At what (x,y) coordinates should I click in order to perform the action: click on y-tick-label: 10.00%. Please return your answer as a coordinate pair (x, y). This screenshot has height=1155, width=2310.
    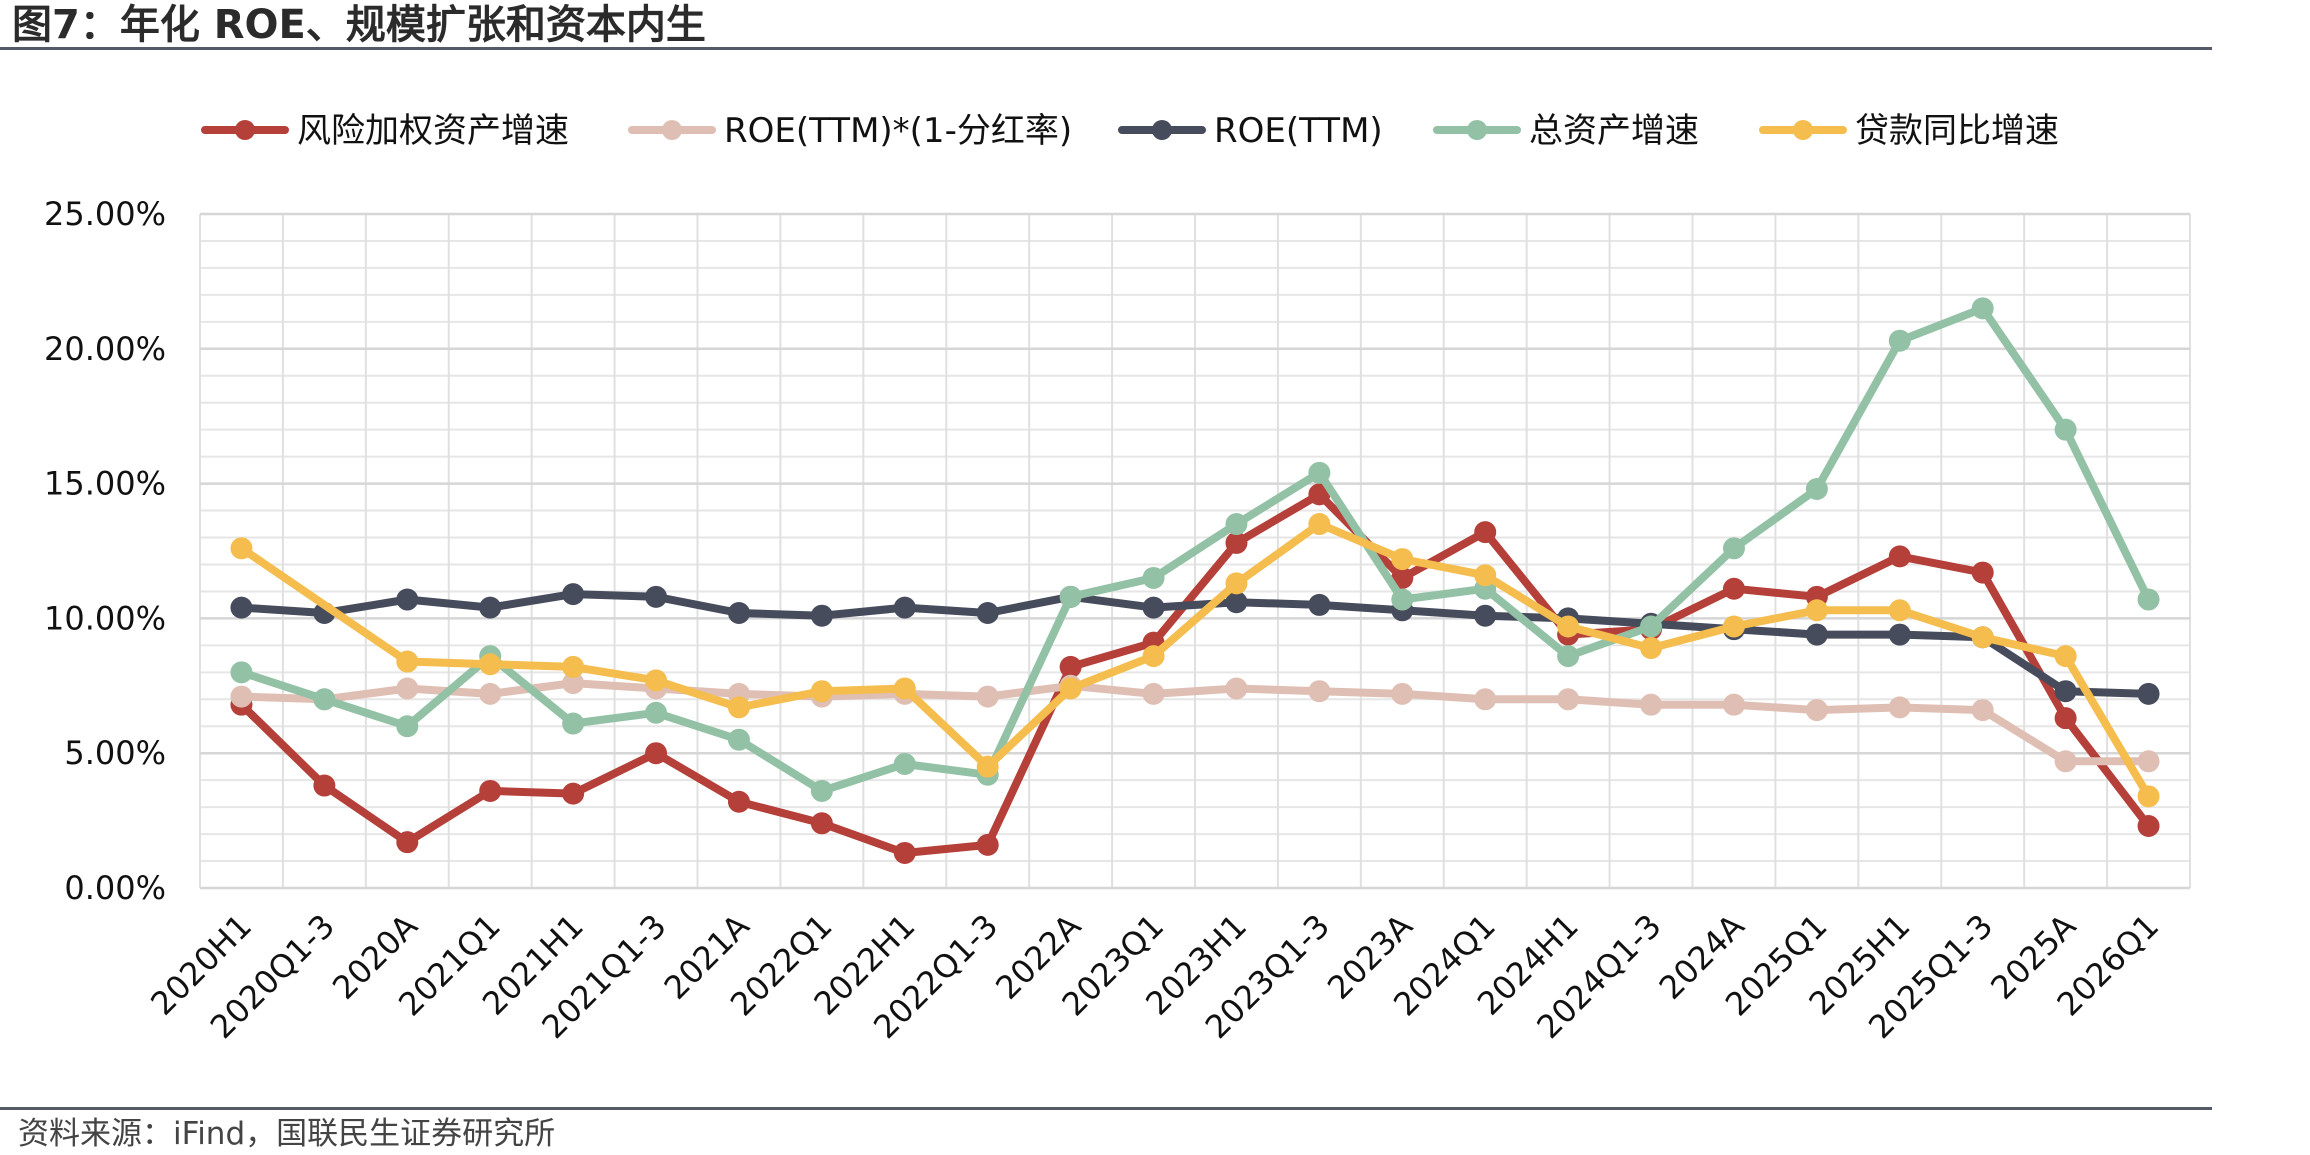
    Looking at the image, I should click on (105, 618).